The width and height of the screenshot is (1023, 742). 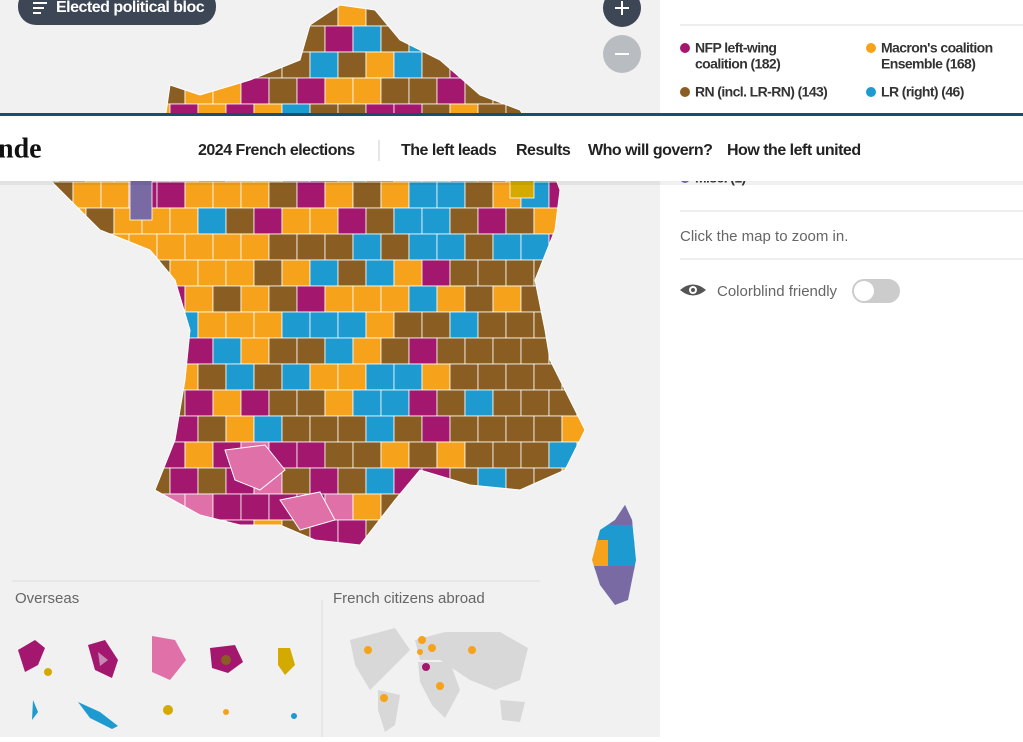 What do you see at coordinates (543, 150) in the screenshot?
I see `nav-link: Results` at bounding box center [543, 150].